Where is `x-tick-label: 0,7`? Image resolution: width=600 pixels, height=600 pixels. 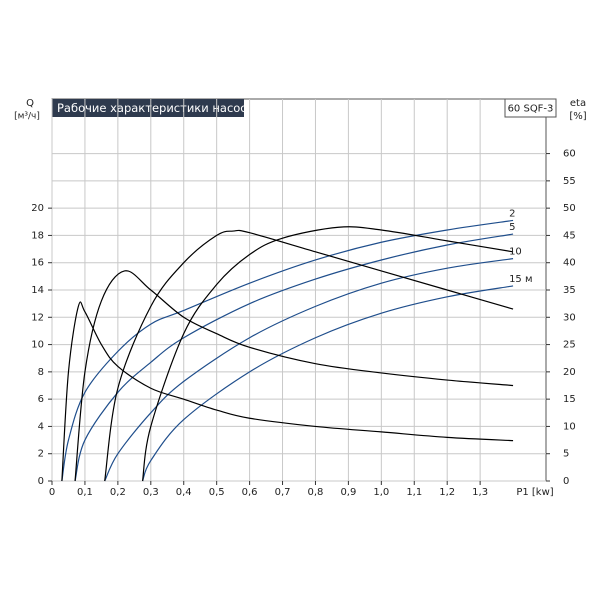
x-tick-label: 0,7 is located at coordinates (283, 492).